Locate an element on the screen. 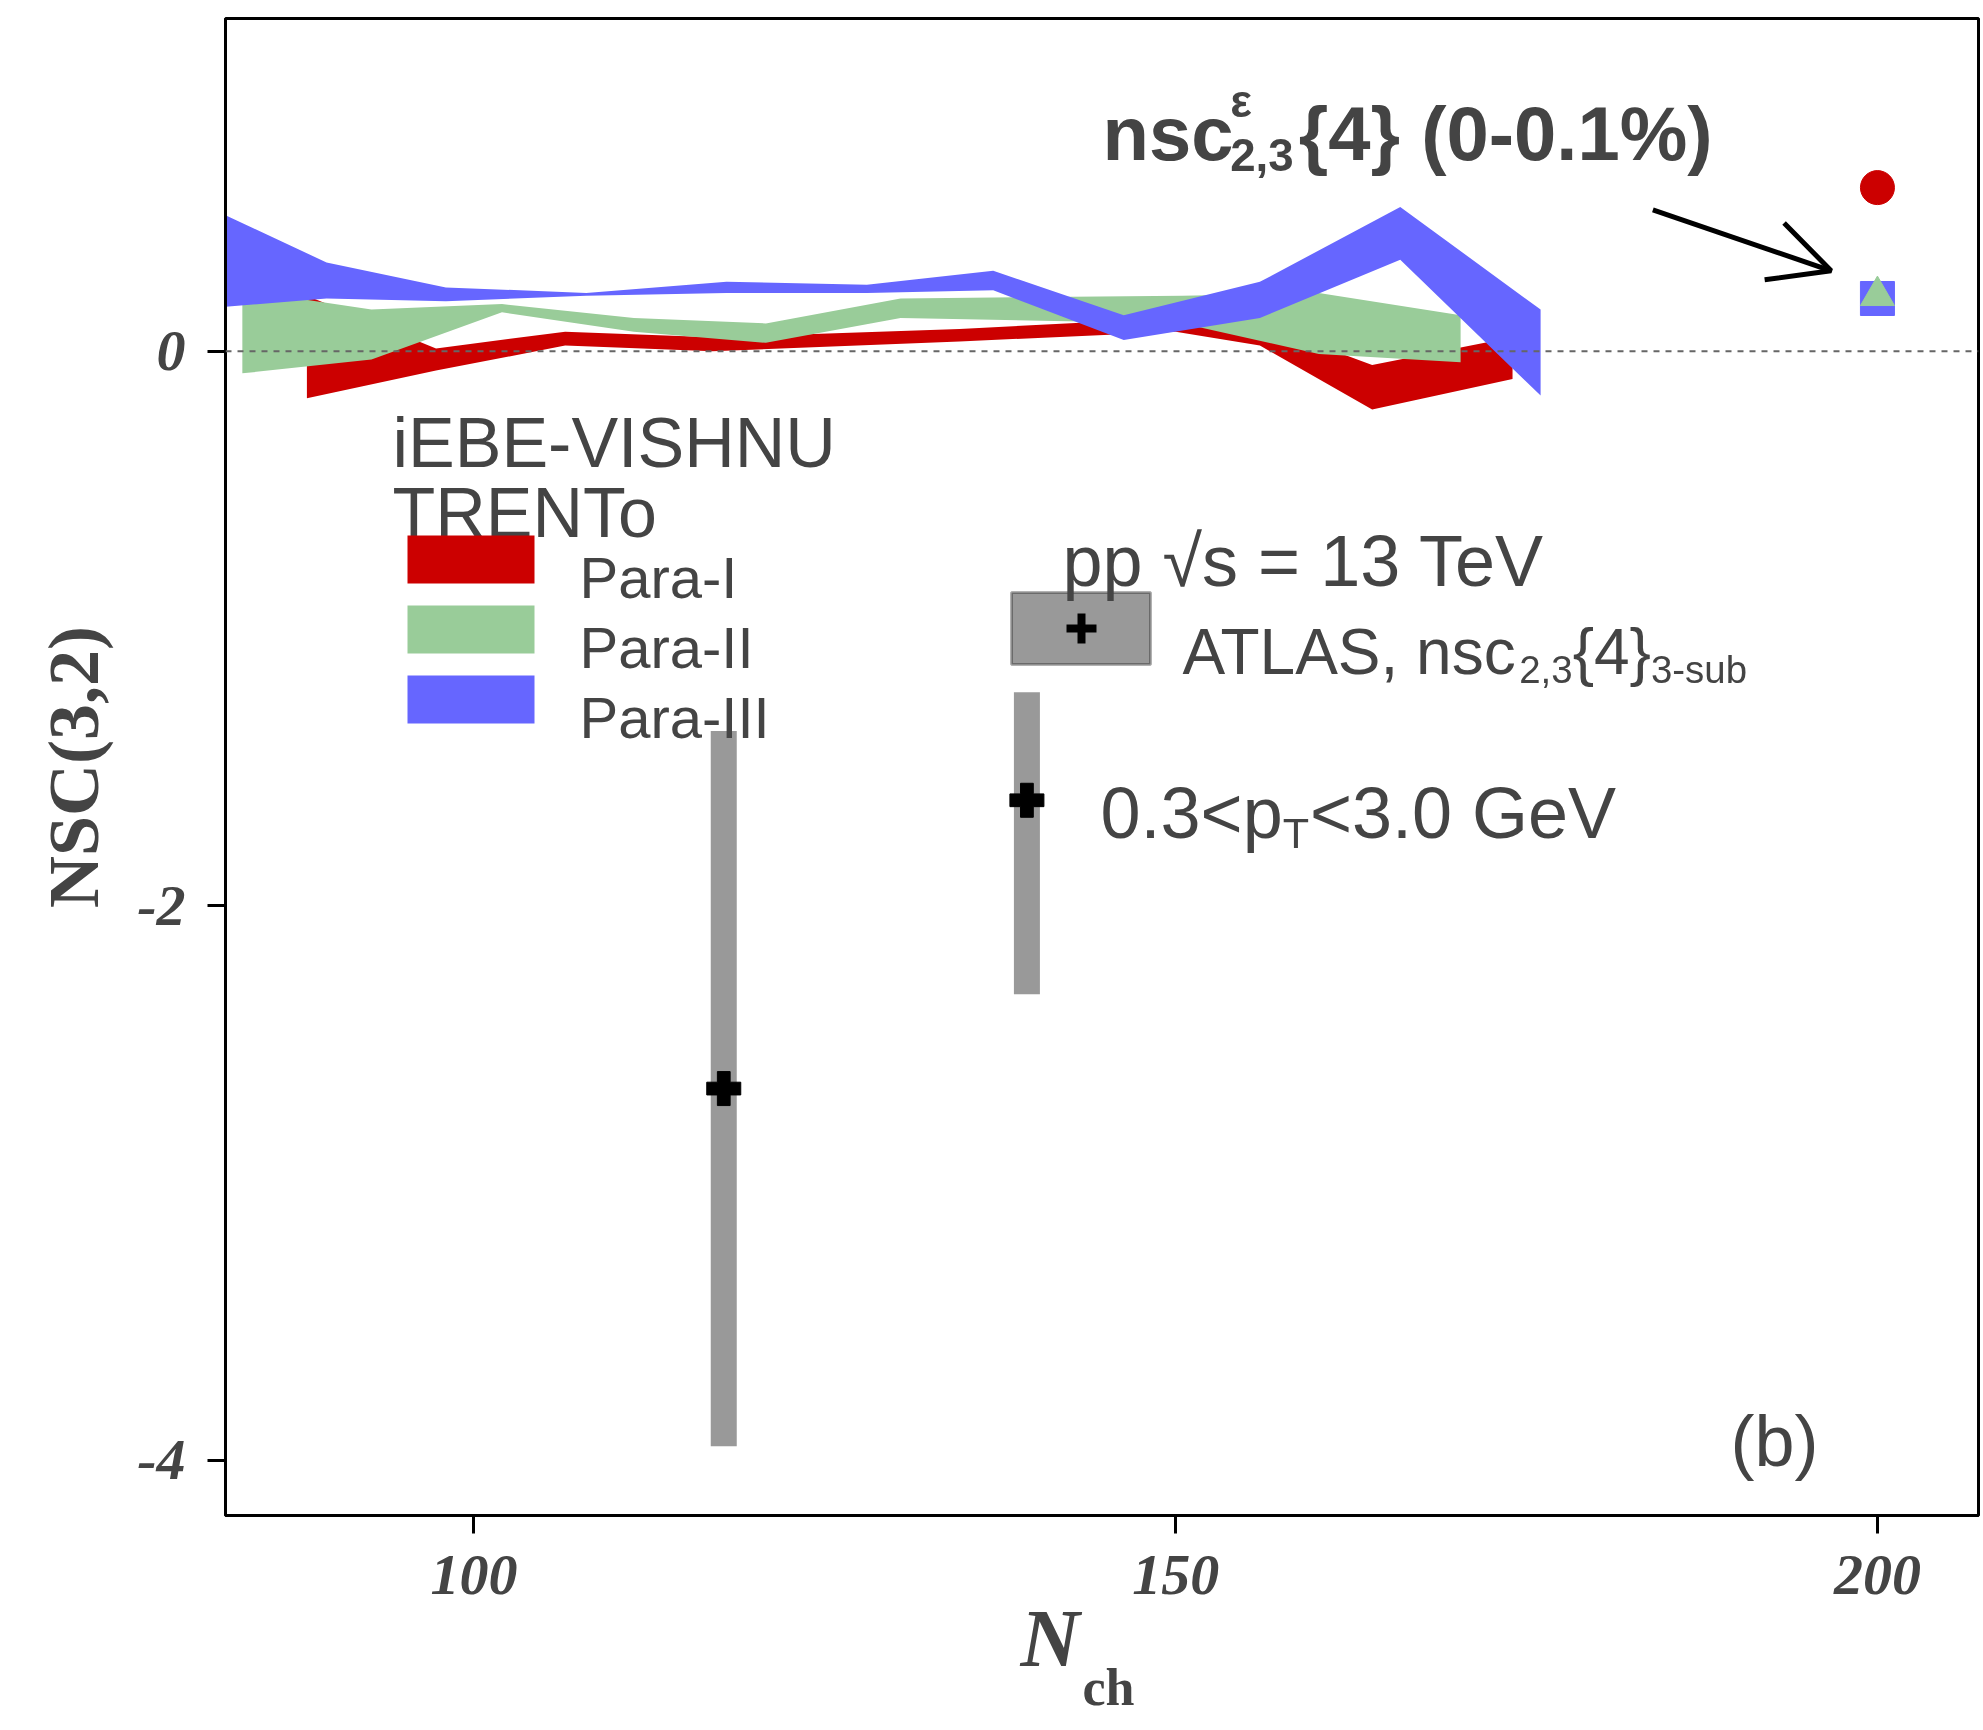 The image size is (1983, 1730). legend-label: Para-II is located at coordinates (666, 647).